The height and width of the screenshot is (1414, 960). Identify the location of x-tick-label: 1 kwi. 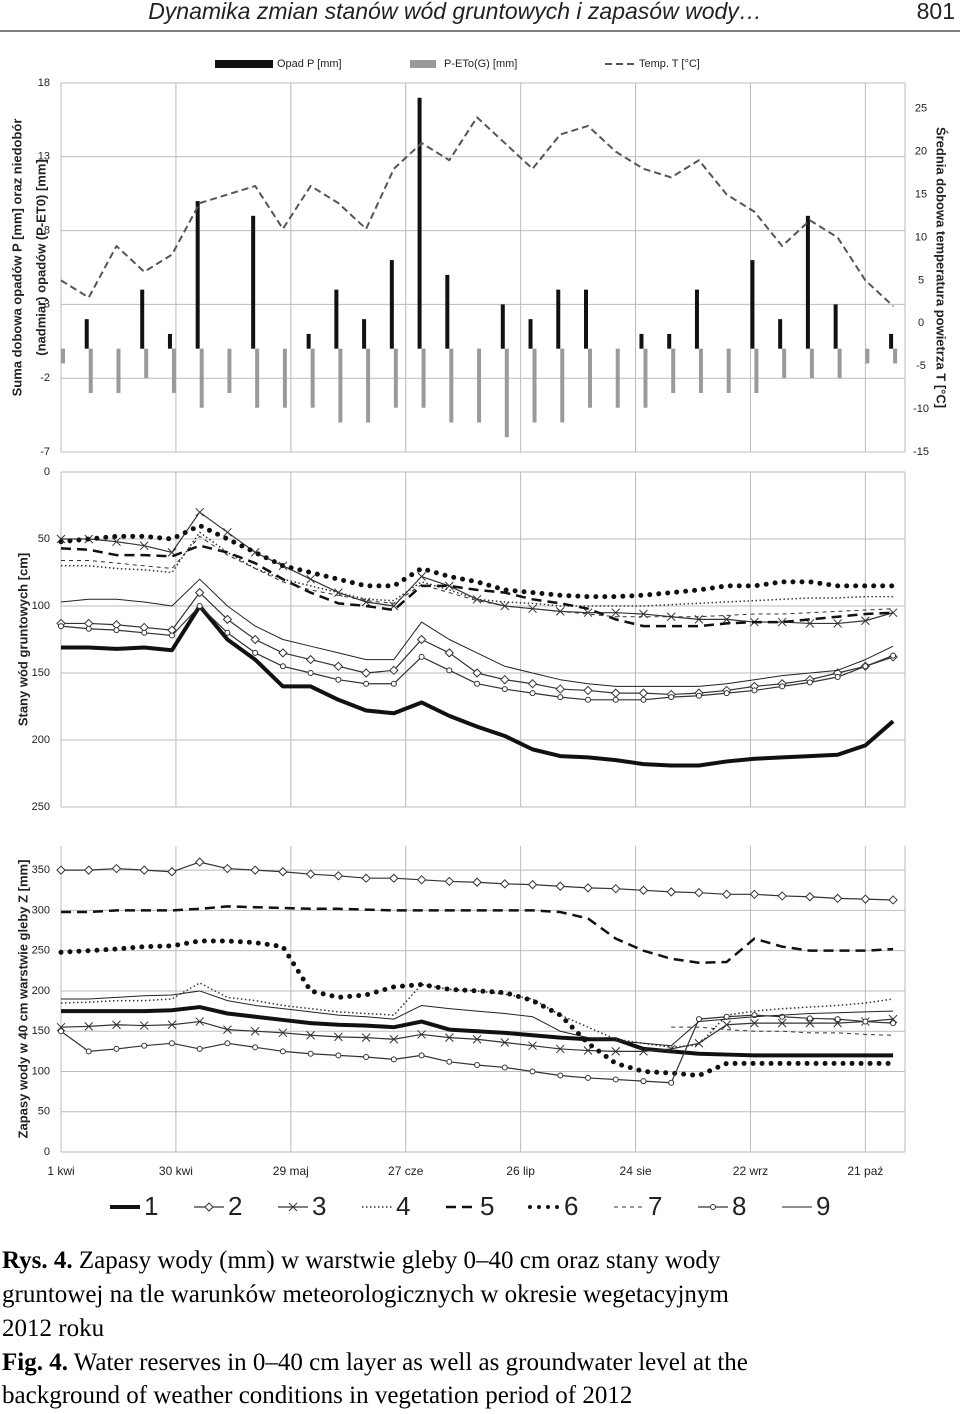
(60, 1171).